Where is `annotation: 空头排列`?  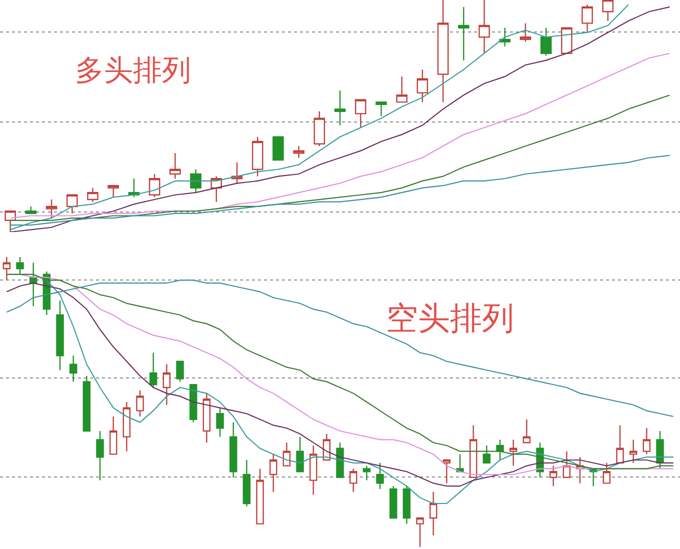
annotation: 空头排列 is located at coordinates (450, 318).